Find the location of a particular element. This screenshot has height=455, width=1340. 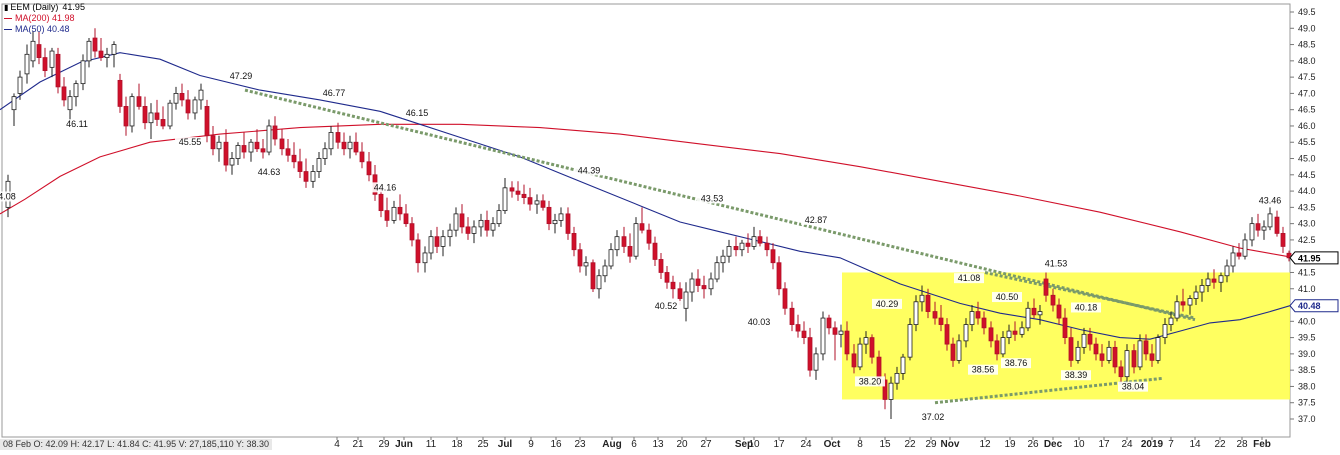

y-tick-label: 48.5 is located at coordinates (1307, 45).